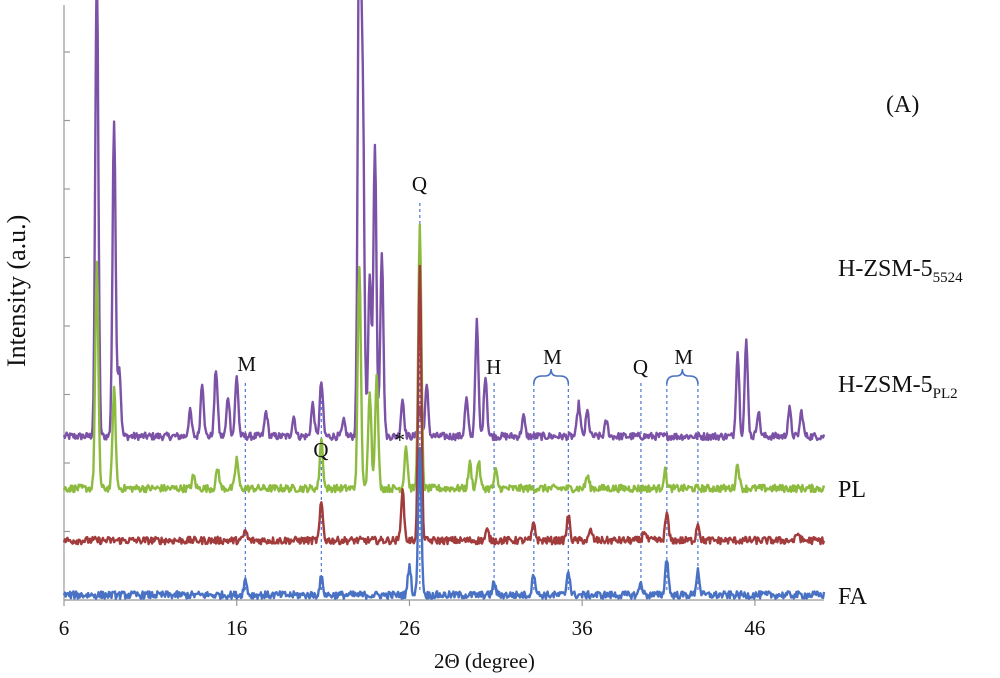 This screenshot has width=1000, height=678. I want to click on x-tick-label: 46, so click(755, 628).